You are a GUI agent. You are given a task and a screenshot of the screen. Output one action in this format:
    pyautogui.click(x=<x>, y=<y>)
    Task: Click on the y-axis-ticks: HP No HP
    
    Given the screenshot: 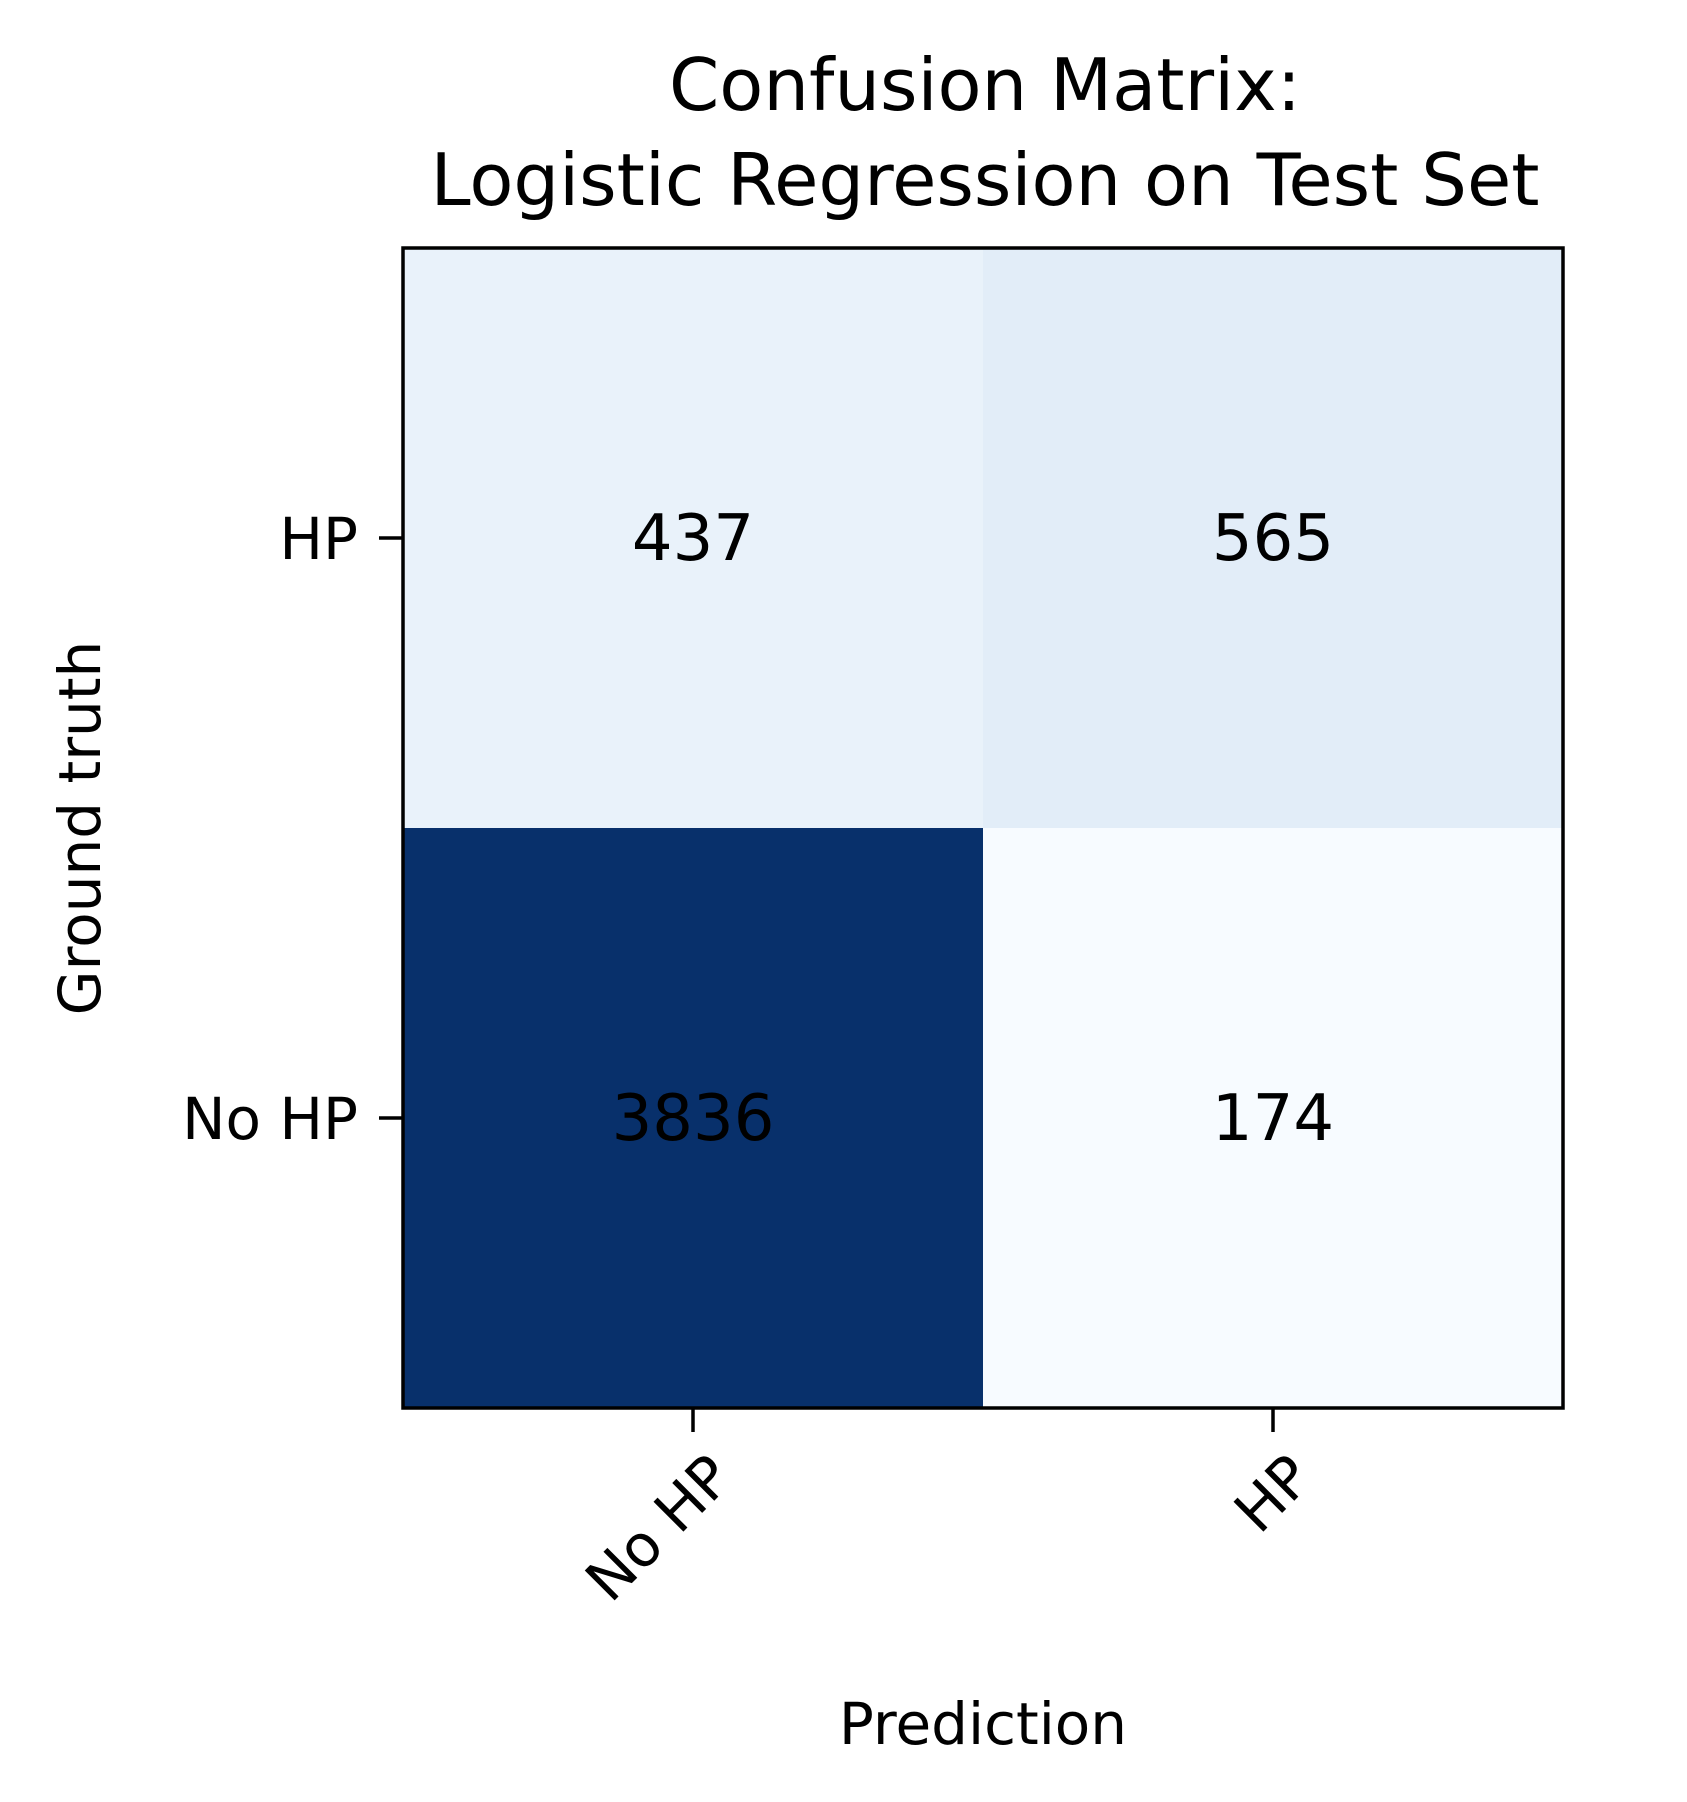 What is the action you would take?
    pyautogui.click(x=292, y=829)
    